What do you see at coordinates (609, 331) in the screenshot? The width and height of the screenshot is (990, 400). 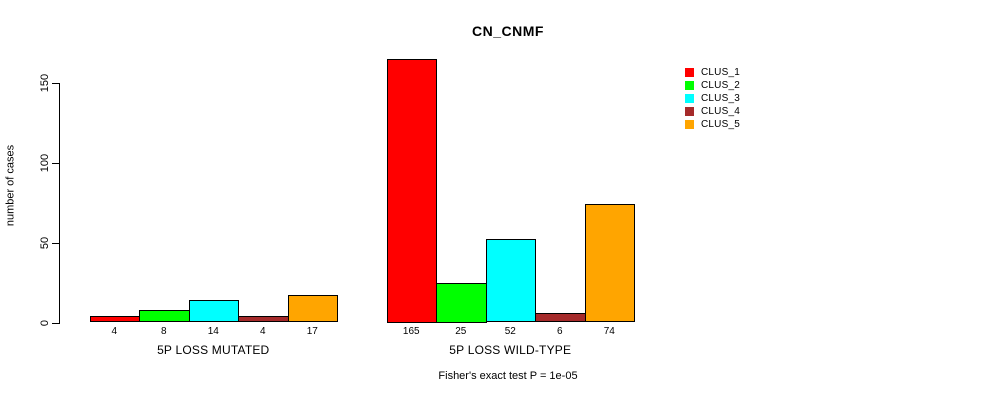 I see `bar-value-label: 74` at bounding box center [609, 331].